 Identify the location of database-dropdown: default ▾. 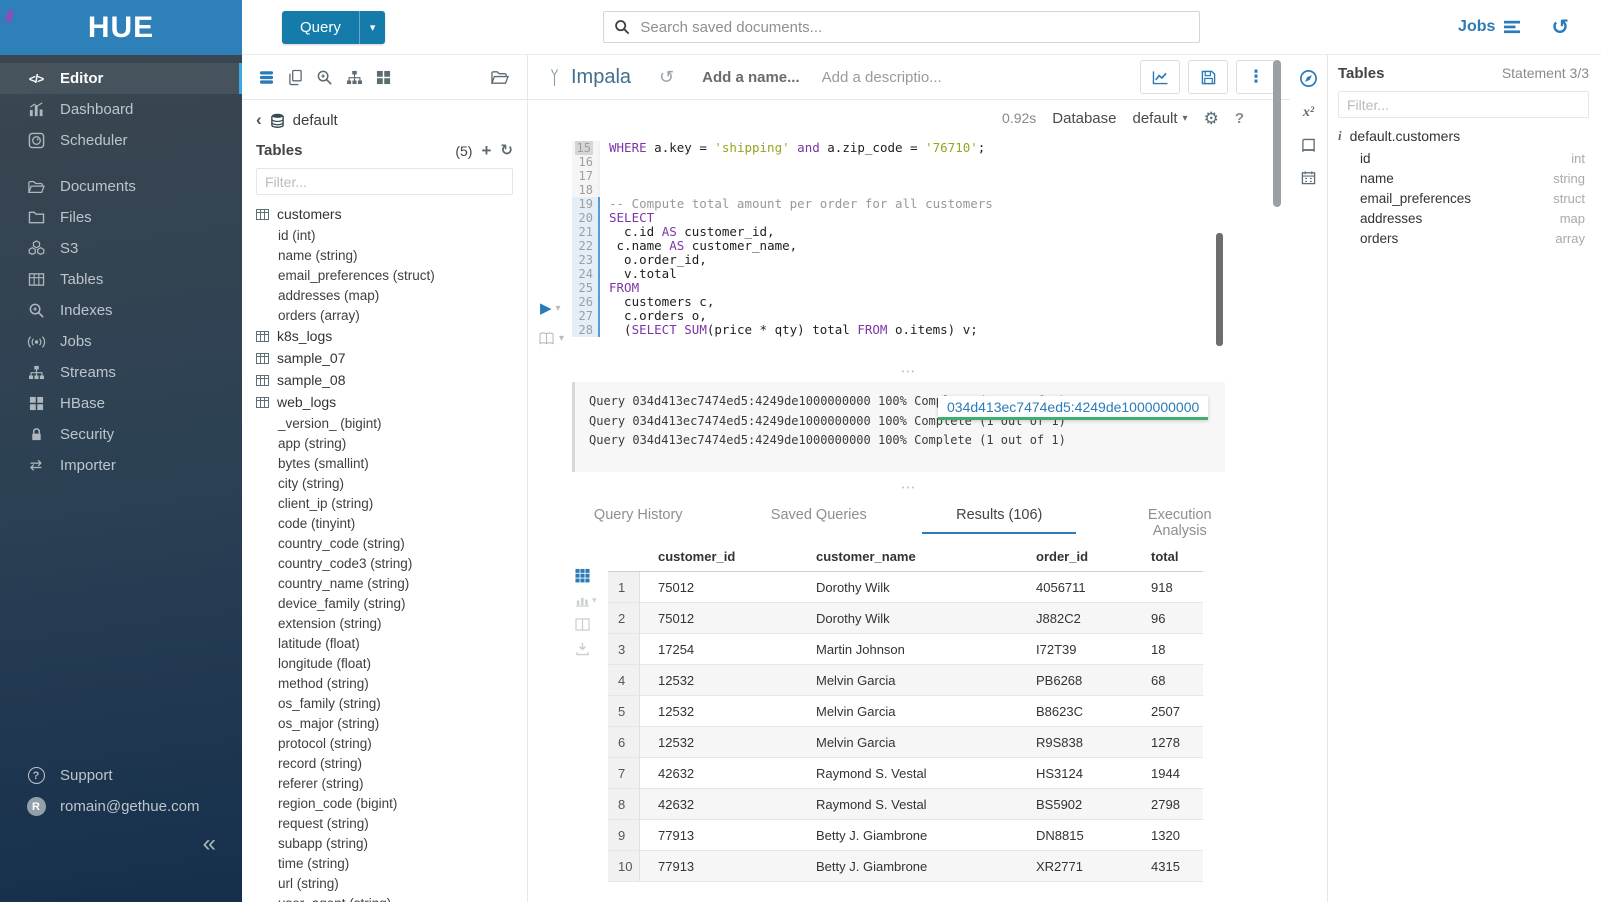
(1160, 118).